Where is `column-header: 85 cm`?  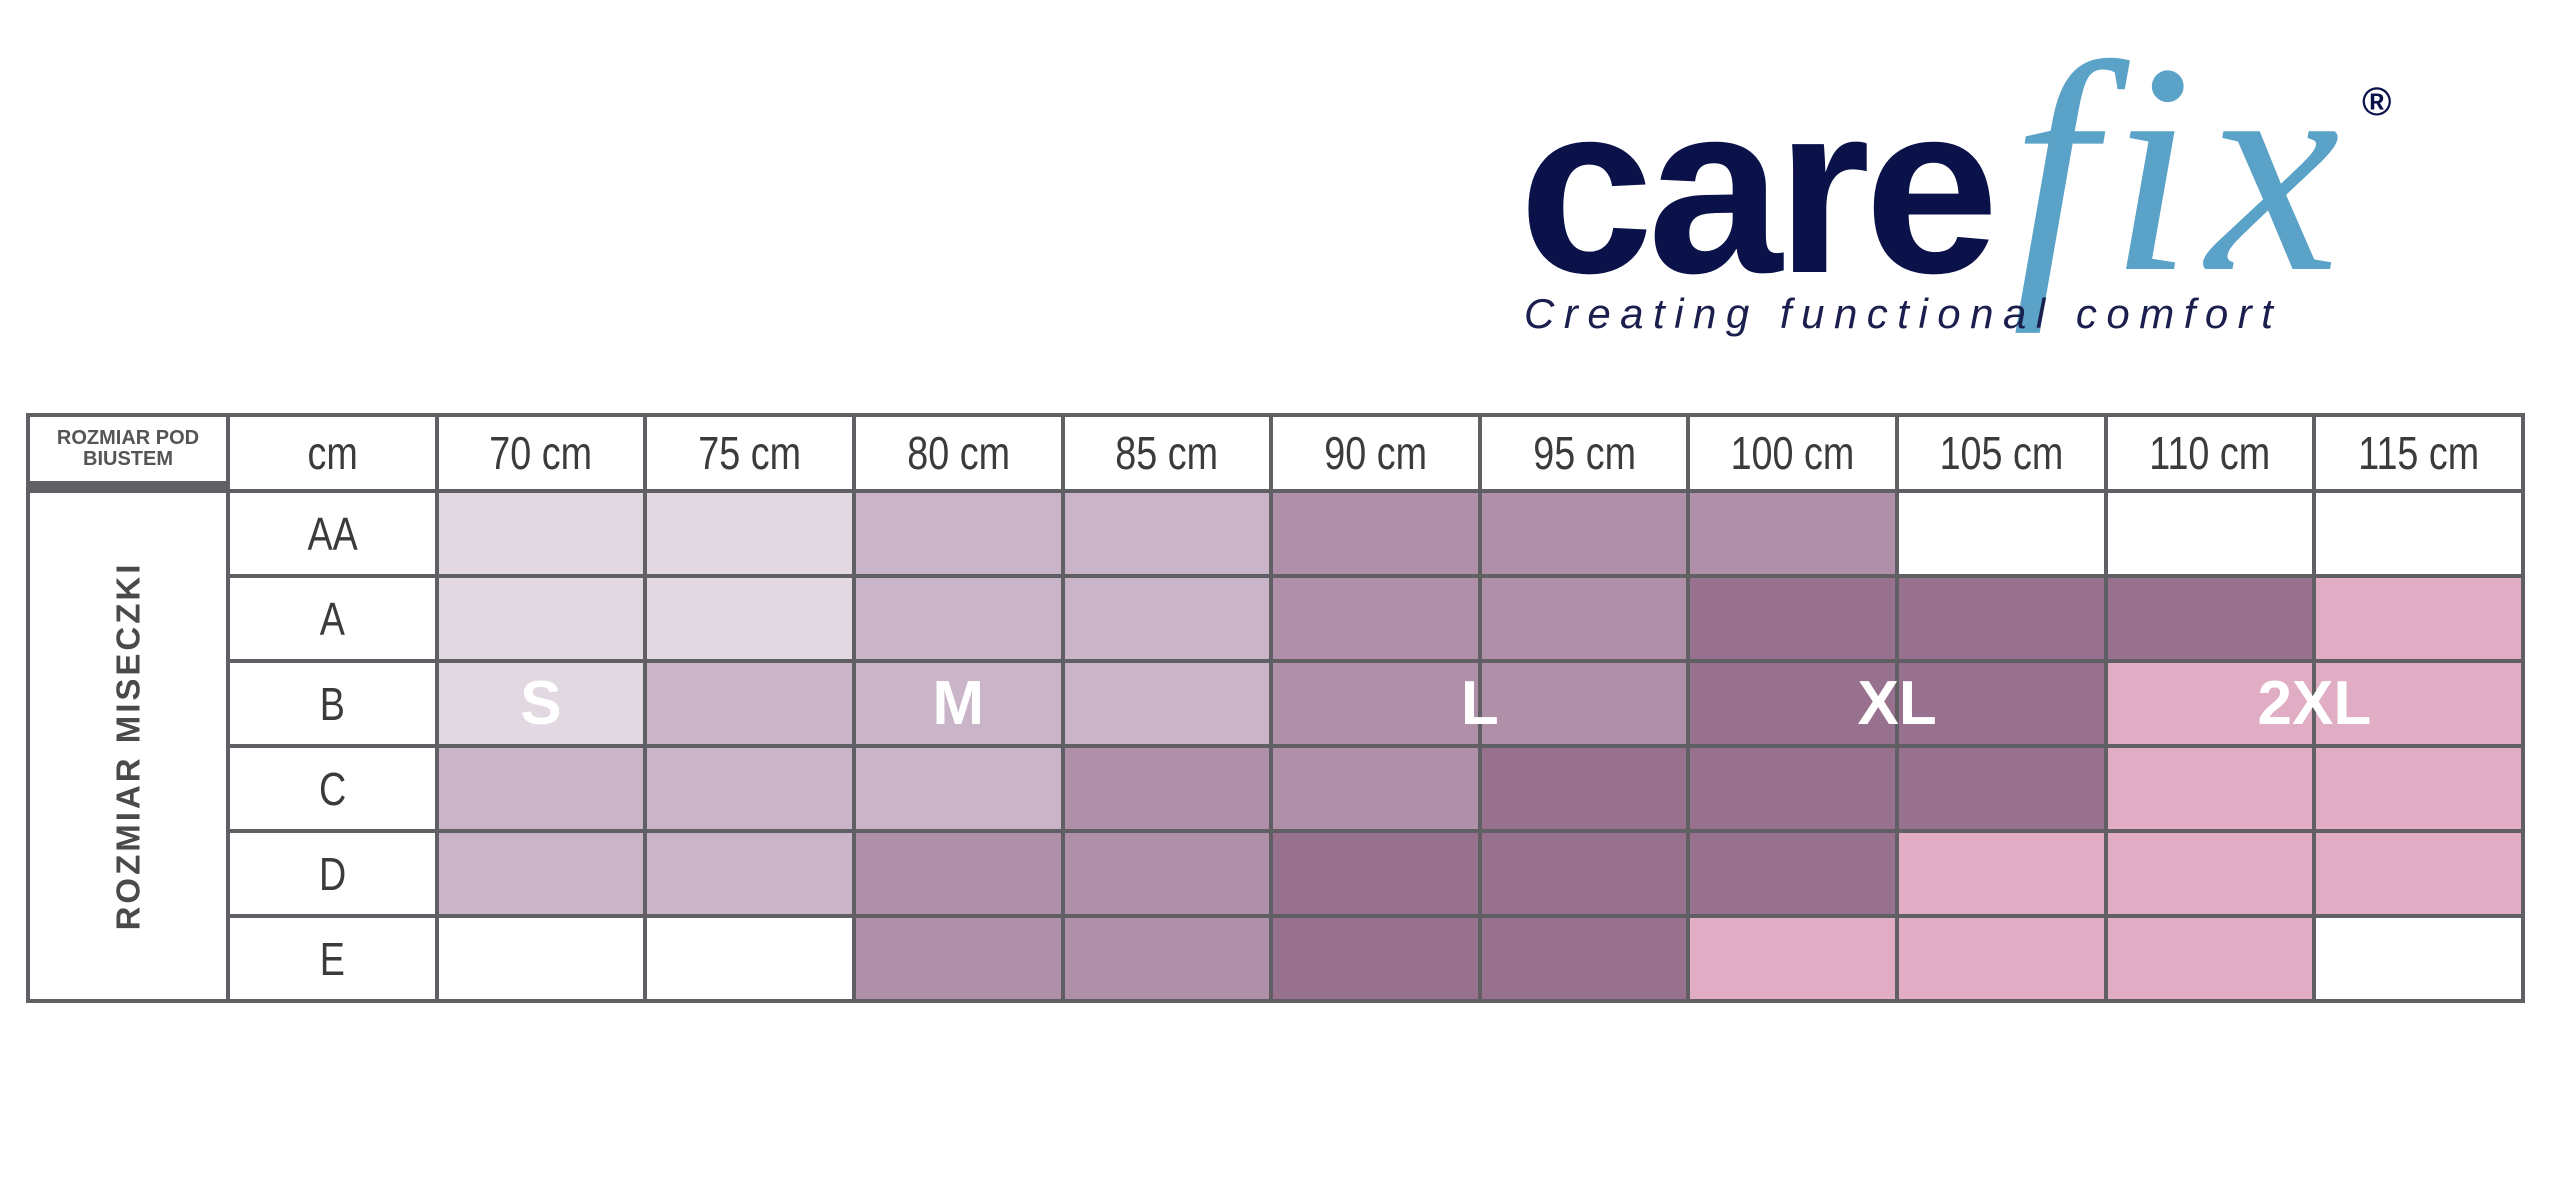
column-header: 85 cm is located at coordinates (1167, 453).